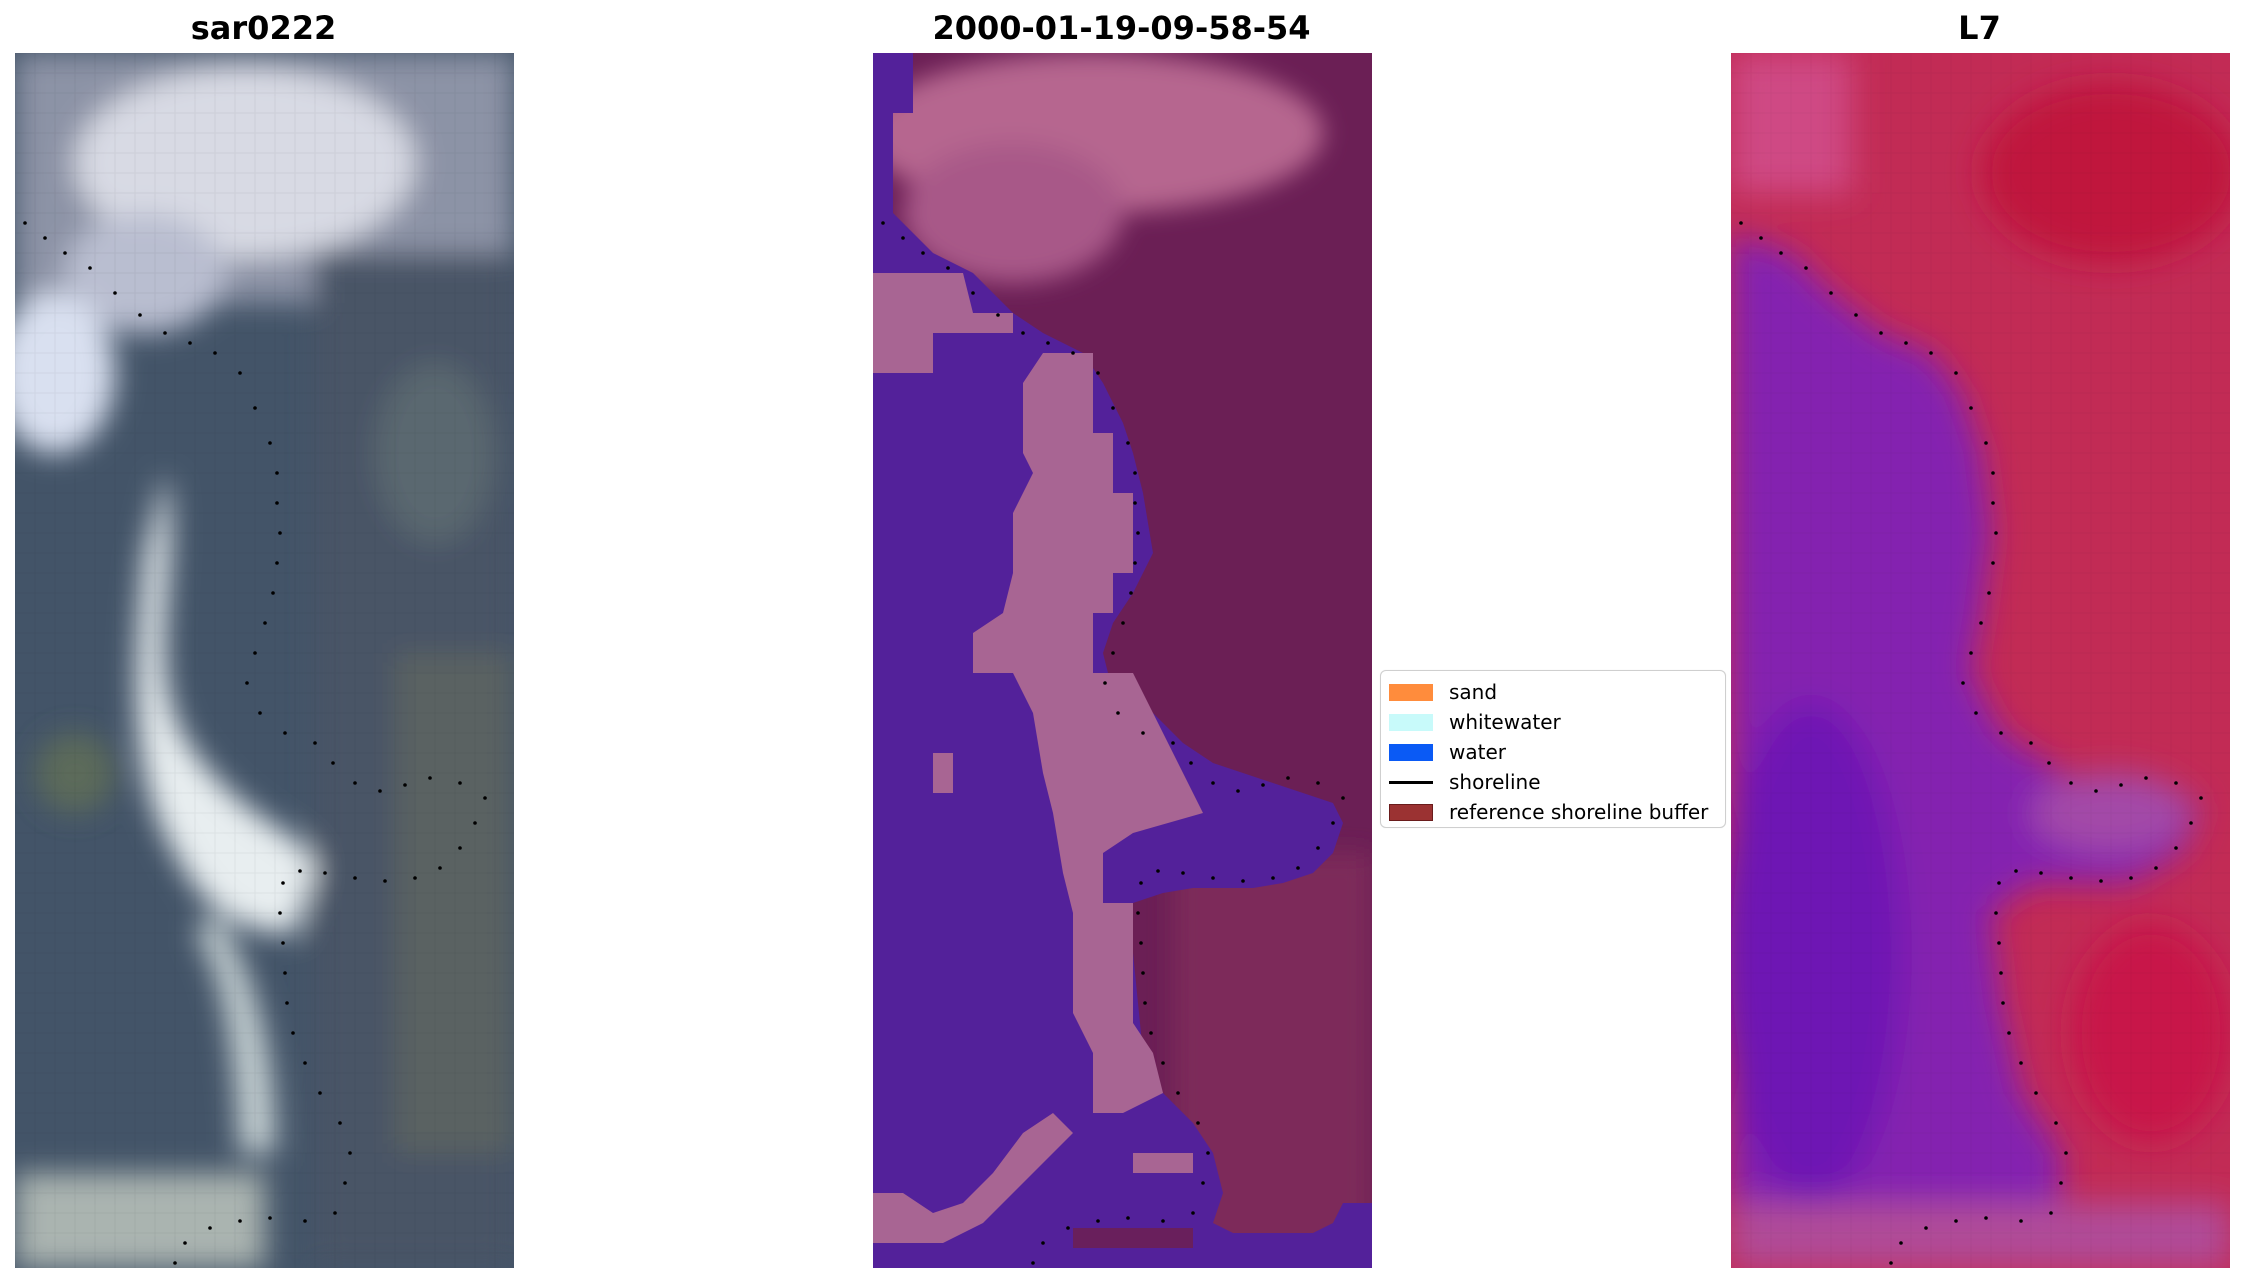  Describe the element at coordinates (1411, 692) in the screenshot. I see `sand-swatch` at that location.